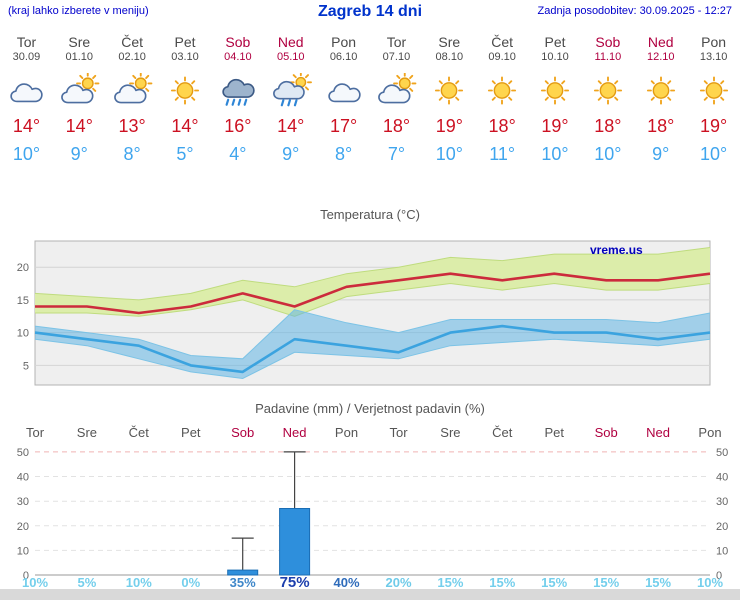  I want to click on day-column: Ned 05.10 14° 9°, so click(290, 99).